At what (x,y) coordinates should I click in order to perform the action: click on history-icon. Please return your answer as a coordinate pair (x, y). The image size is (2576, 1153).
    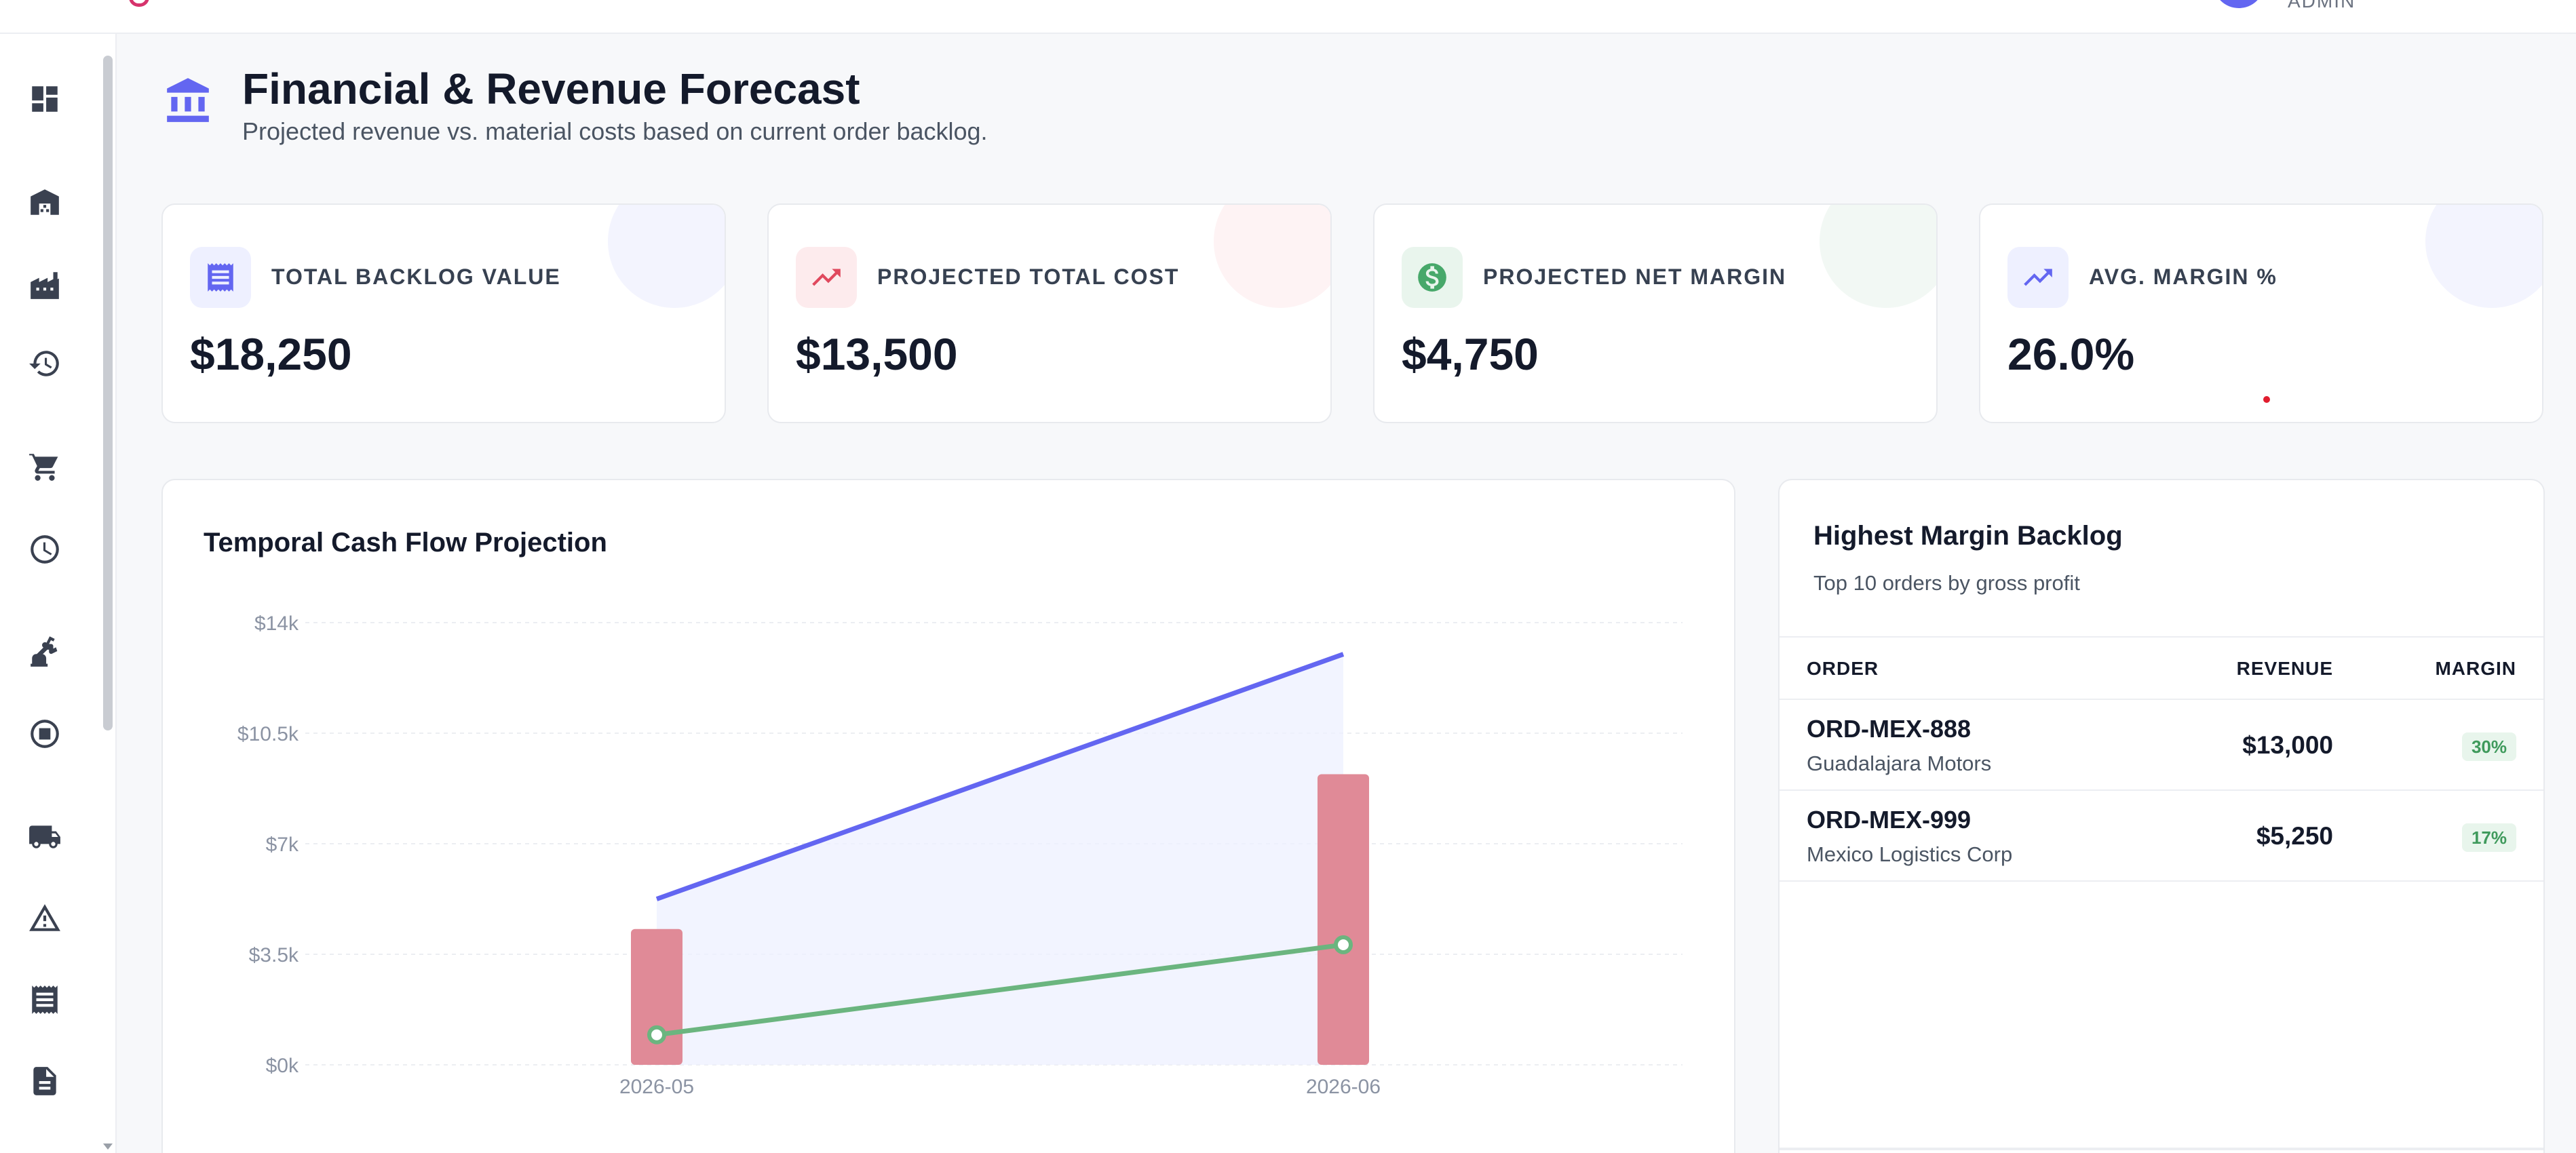
    Looking at the image, I should click on (44, 363).